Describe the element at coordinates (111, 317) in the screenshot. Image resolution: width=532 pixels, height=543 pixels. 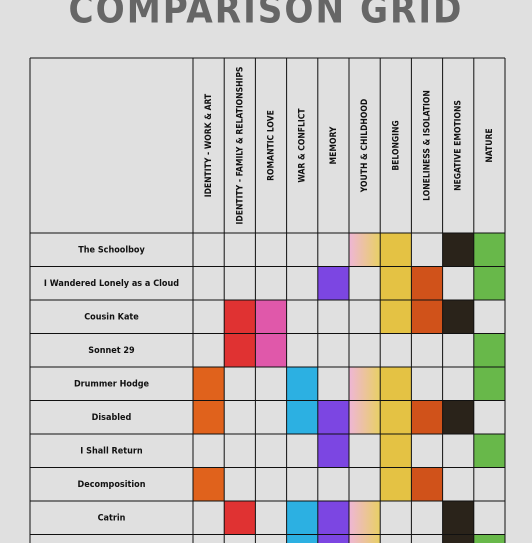
I see `row-label: Cousin Kate` at that location.